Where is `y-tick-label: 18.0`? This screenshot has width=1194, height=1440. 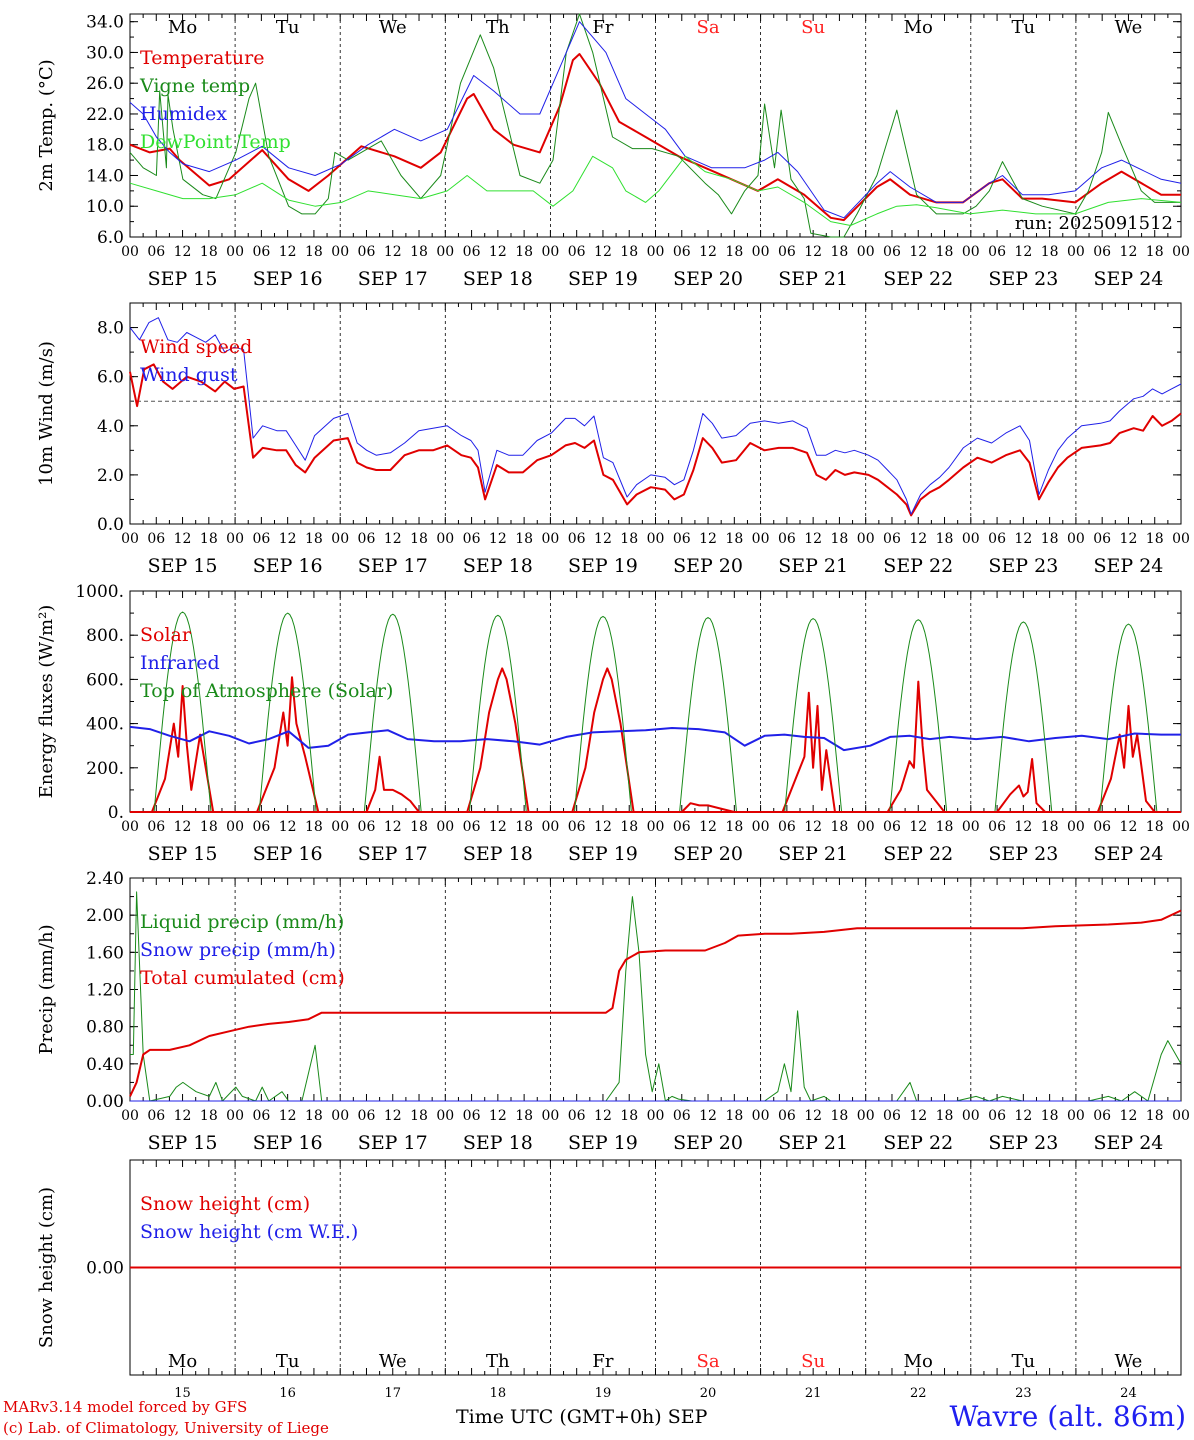
y-tick-label: 18.0 is located at coordinates (105, 146).